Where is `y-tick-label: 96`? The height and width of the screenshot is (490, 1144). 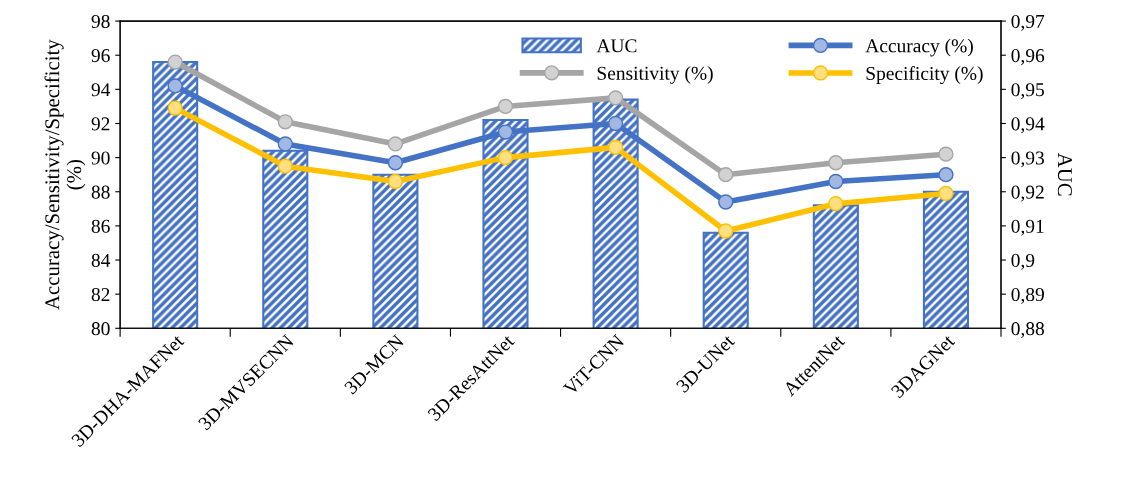 y-tick-label: 96 is located at coordinates (100, 56).